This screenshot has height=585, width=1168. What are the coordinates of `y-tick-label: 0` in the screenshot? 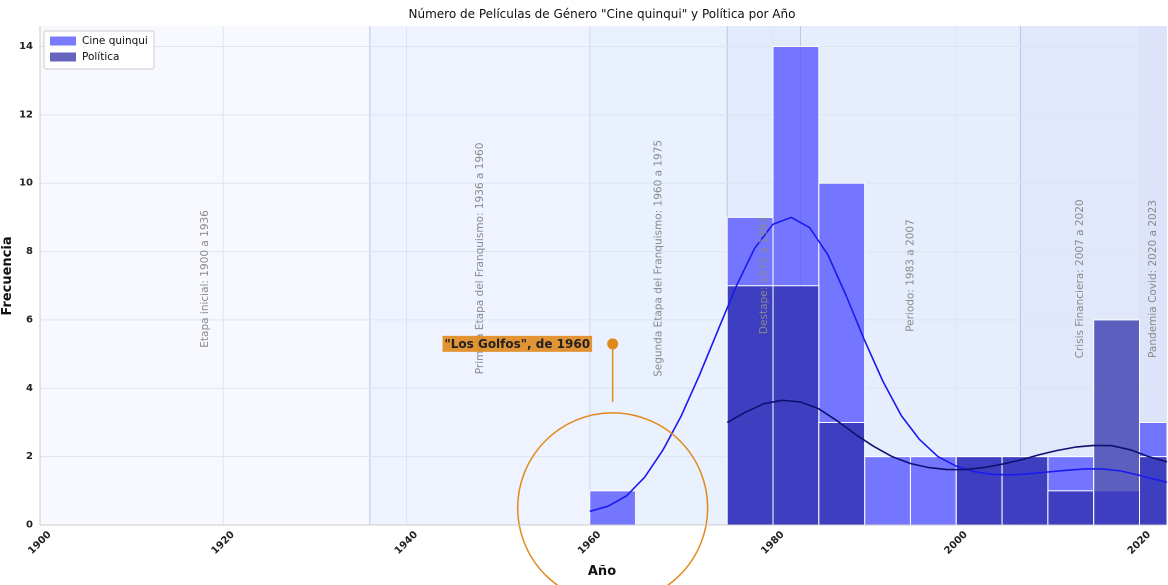 It's located at (29, 525).